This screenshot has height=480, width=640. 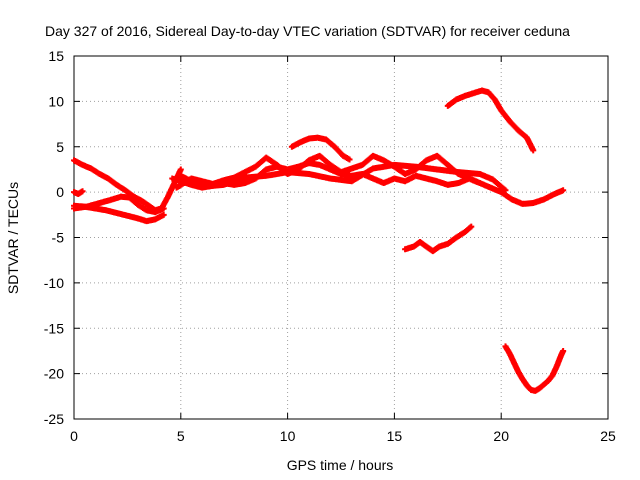 What do you see at coordinates (56, 101) in the screenshot?
I see `y-tick-label: 10` at bounding box center [56, 101].